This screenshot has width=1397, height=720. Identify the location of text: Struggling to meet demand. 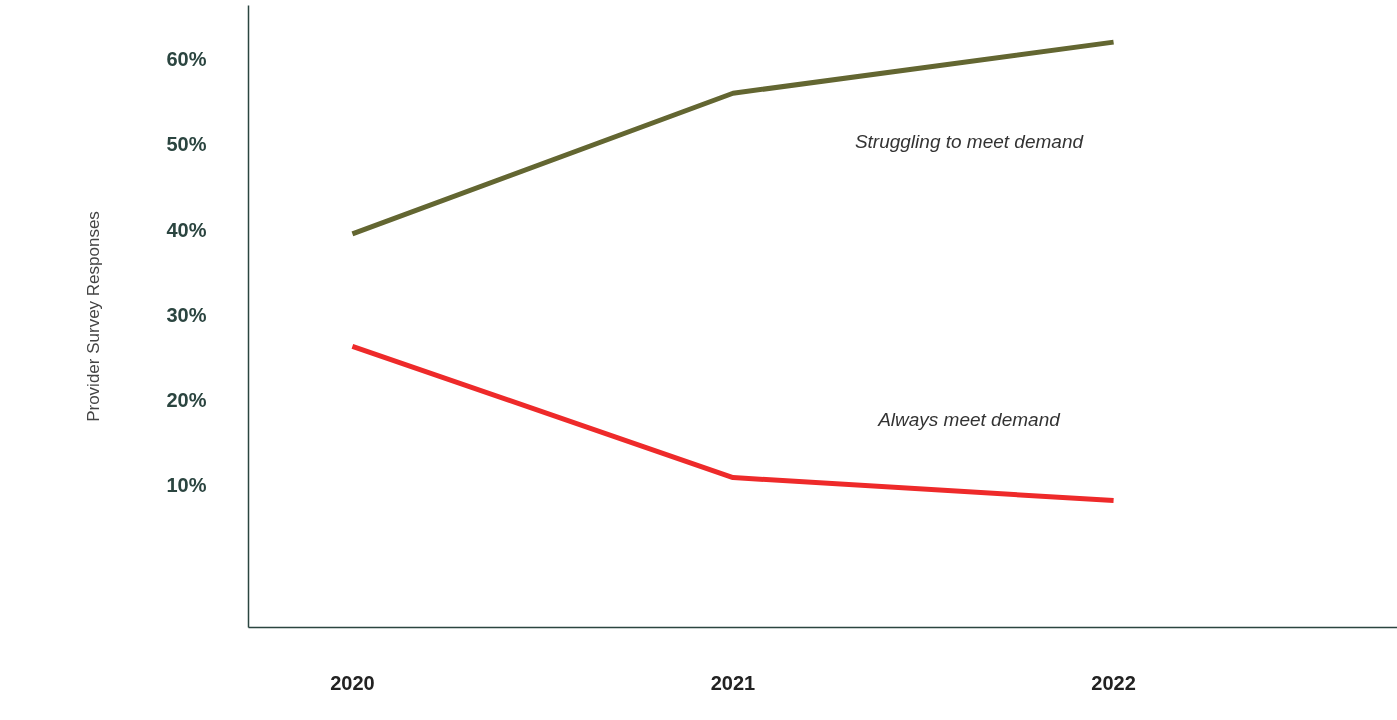
(969, 142).